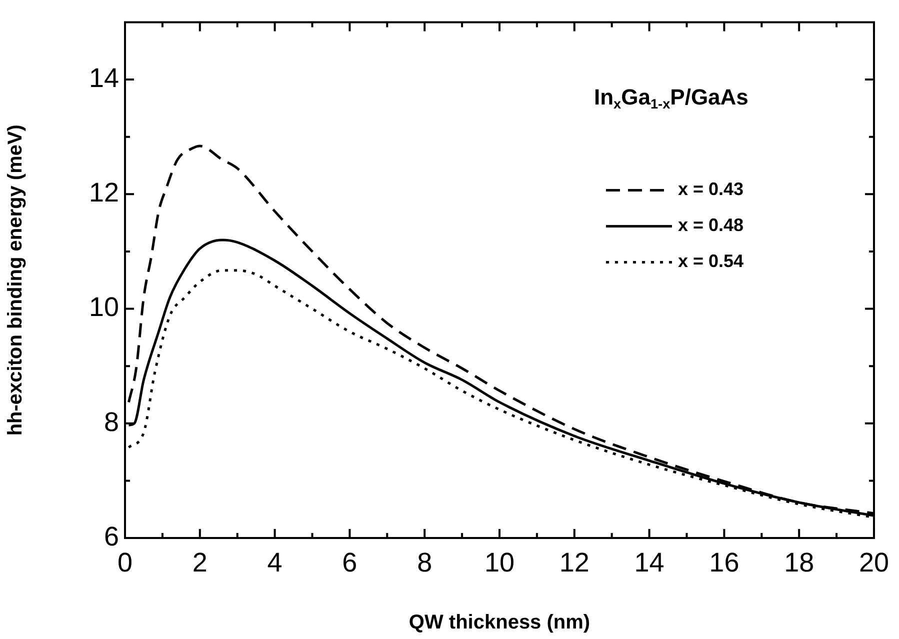 The height and width of the screenshot is (639, 899). Describe the element at coordinates (103, 77) in the screenshot. I see `y-tick-label: 14` at that location.